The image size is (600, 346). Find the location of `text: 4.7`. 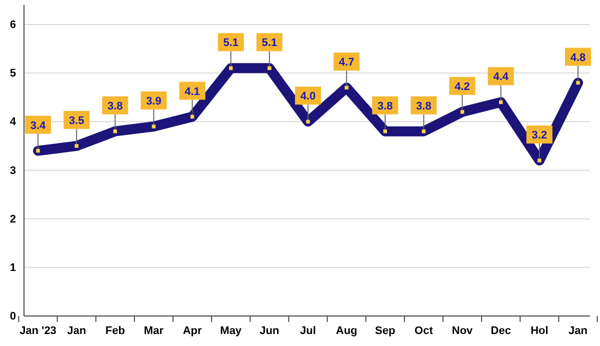

text: 4.7 is located at coordinates (346, 62).